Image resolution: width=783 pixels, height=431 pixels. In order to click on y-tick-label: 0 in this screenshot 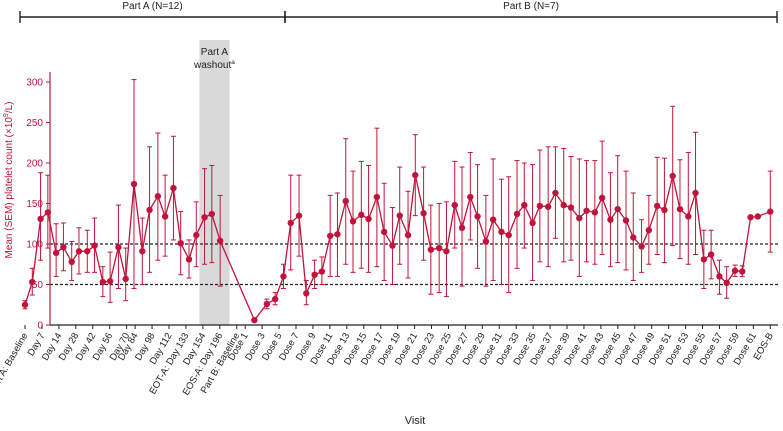, I will do `click(40, 326)`.